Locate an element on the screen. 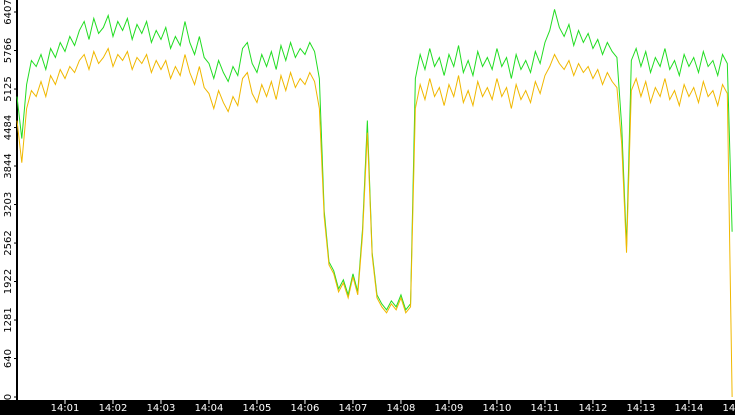 Image resolution: width=735 pixels, height=415 pixels. x-tick-label: 14:01 is located at coordinates (65, 408).